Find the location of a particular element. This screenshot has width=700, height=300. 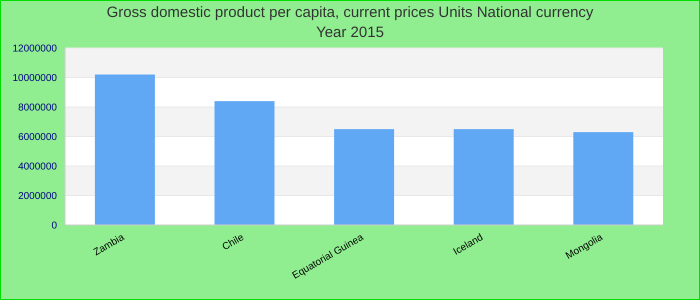

chart-title: Gross domestic product per capita, current prices Units National currency is located at coordinates (350, 13).